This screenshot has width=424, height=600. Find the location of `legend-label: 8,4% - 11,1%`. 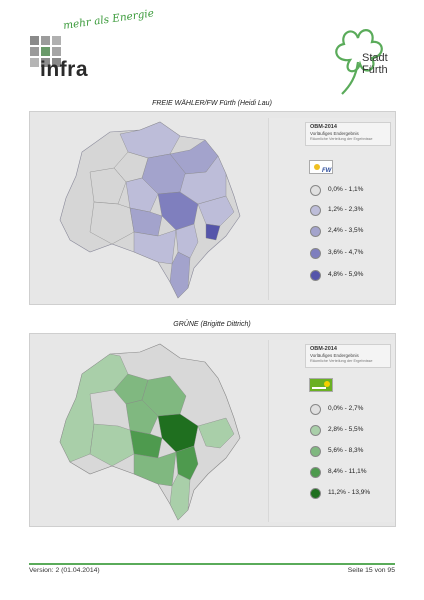

legend-label: 8,4% - 11,1% is located at coordinates (347, 471).